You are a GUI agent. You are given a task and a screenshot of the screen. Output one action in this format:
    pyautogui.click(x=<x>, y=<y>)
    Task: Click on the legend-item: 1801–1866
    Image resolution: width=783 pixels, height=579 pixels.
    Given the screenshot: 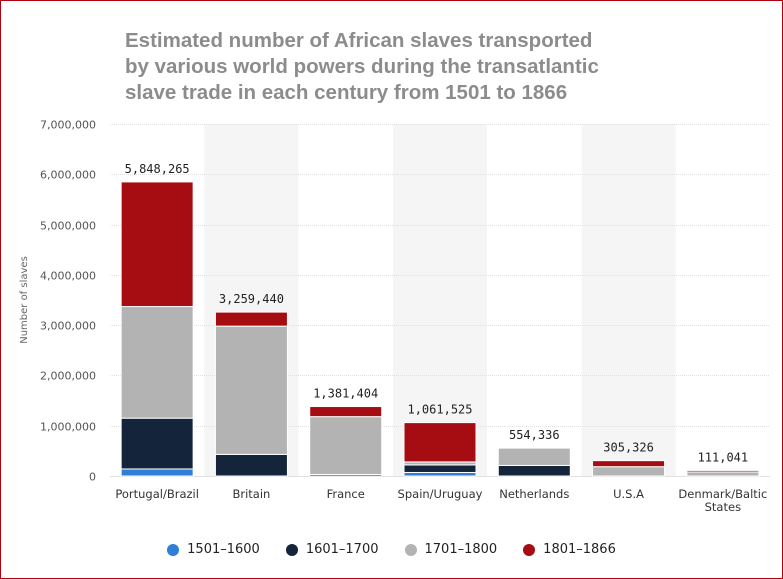 What is the action you would take?
    pyautogui.click(x=569, y=549)
    